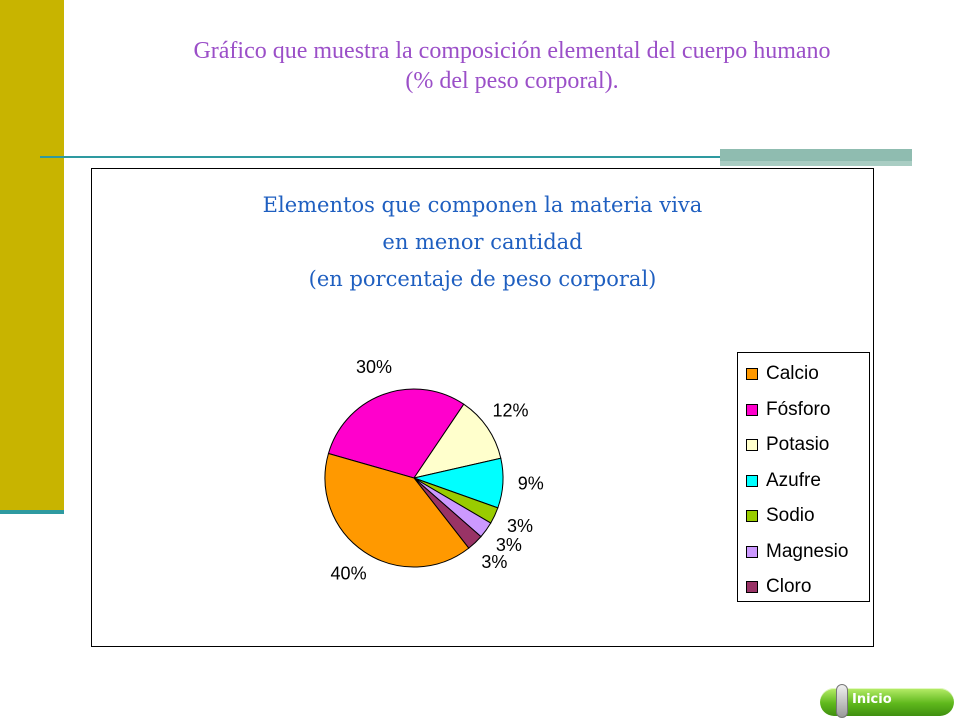  What do you see at coordinates (482, 279) in the screenshot?
I see `chart-title-line-3: (en porcentaje de peso corporal)` at bounding box center [482, 279].